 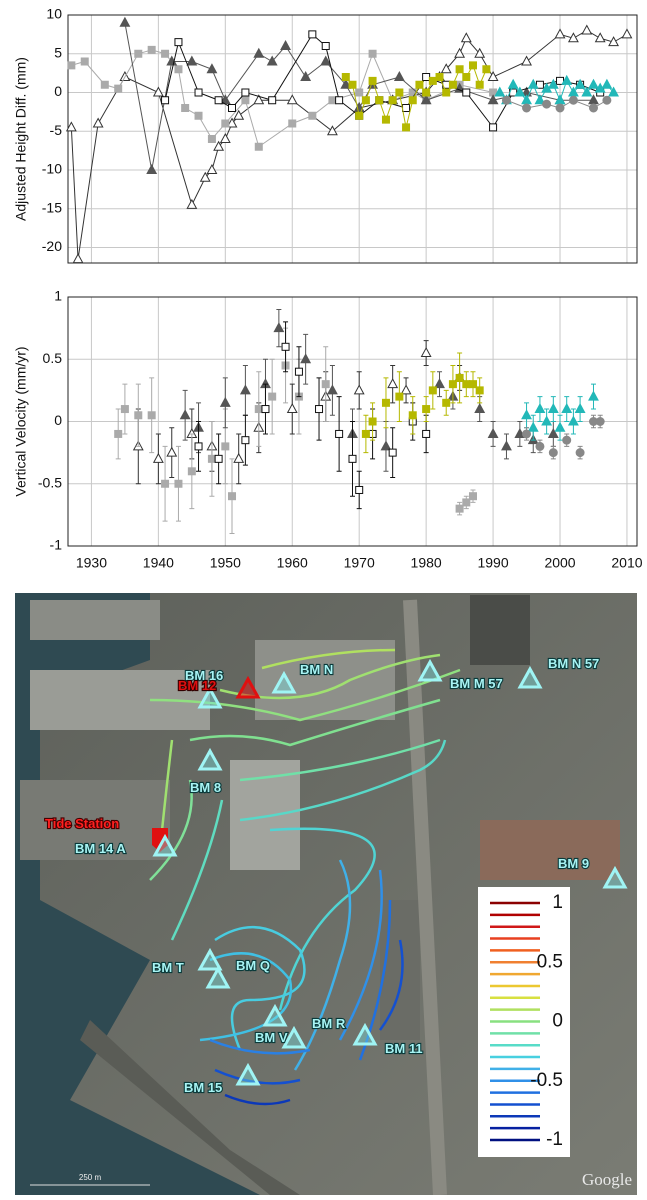 What do you see at coordinates (382, 81) in the screenshot?
I see `series-line` at bounding box center [382, 81].